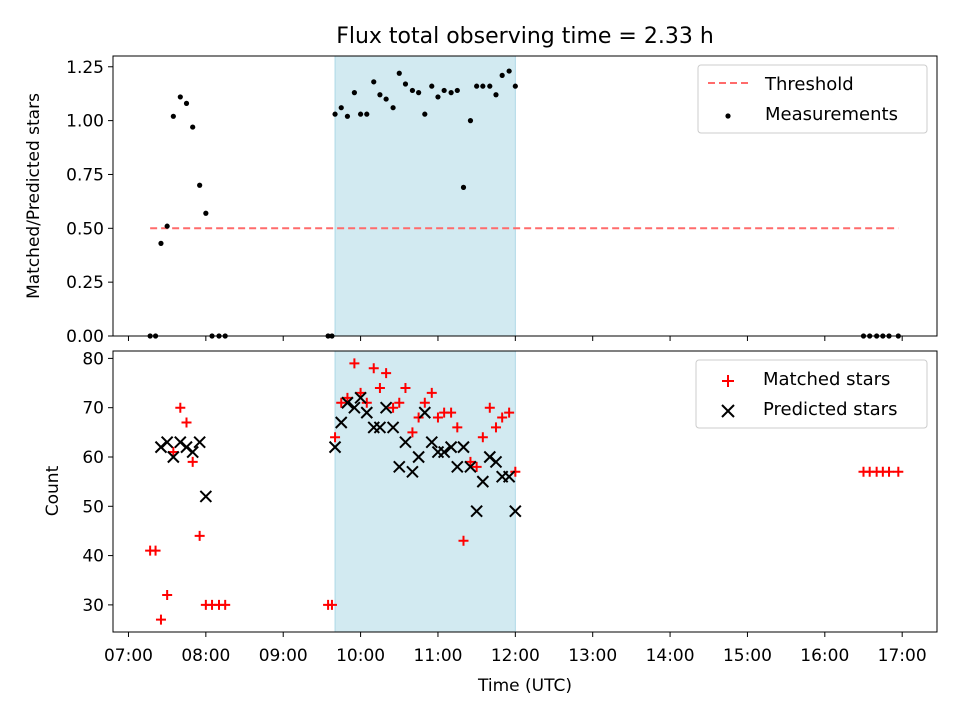 The width and height of the screenshot is (960, 720). Describe the element at coordinates (728, 116) in the screenshot. I see `legend-measurements-dot` at that location.